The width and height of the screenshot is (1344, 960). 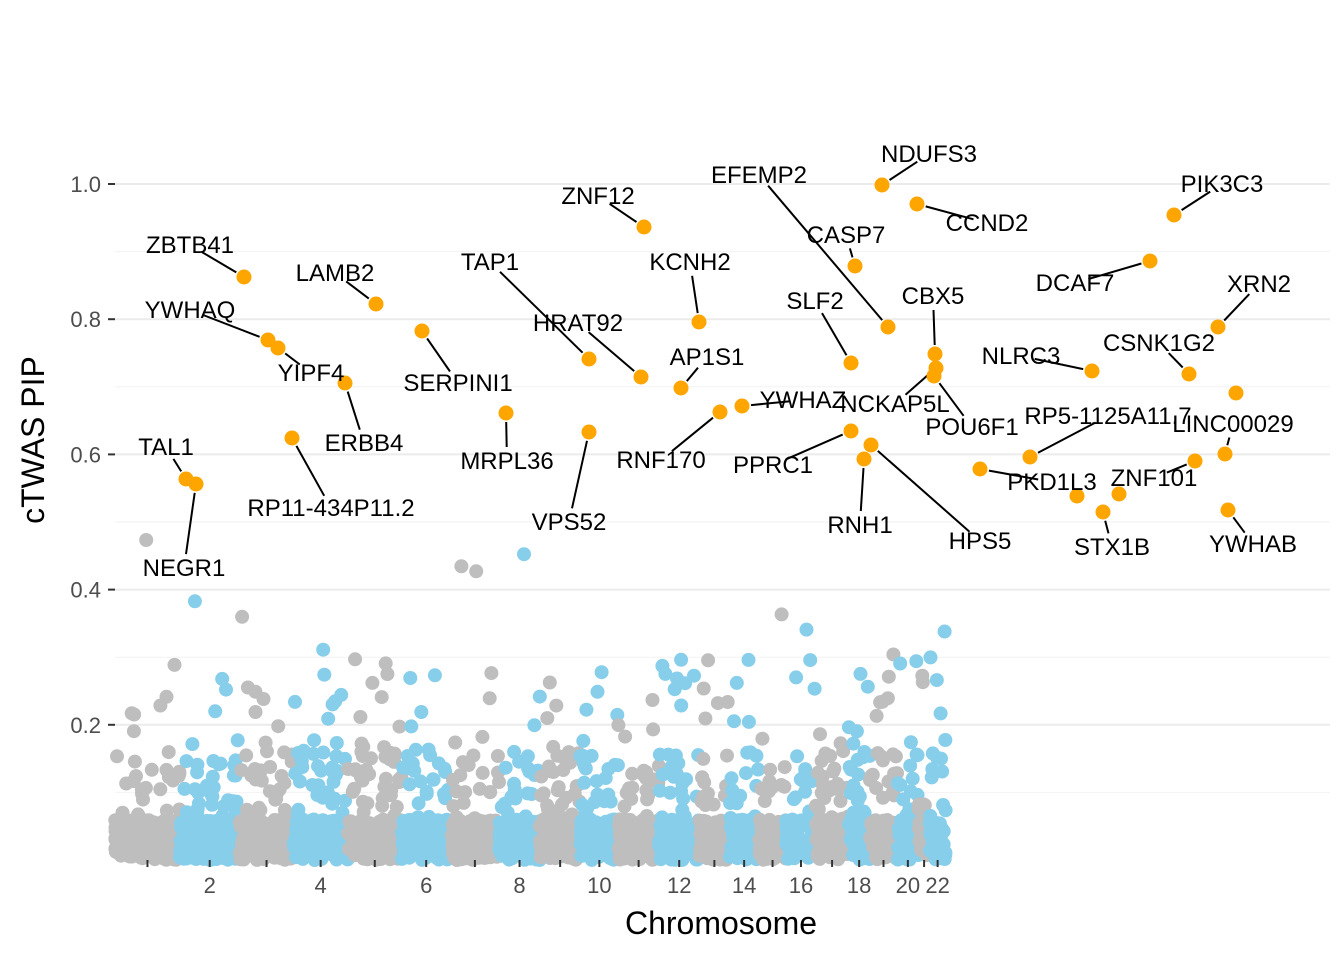 I want to click on gene-label: TAP1, so click(x=490, y=262).